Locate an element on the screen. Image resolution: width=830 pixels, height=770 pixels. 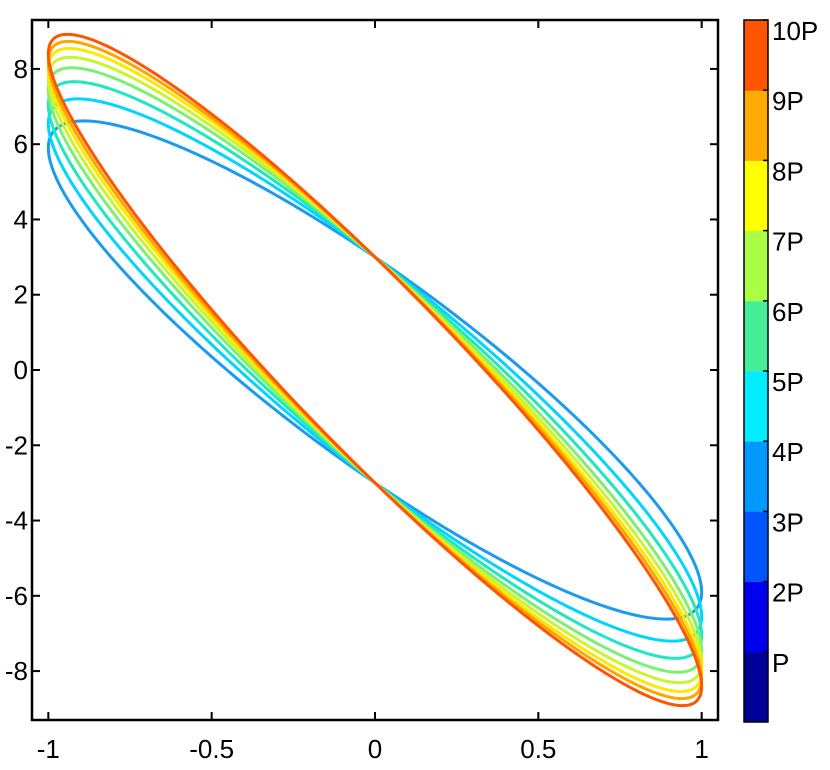
x-tick-label: 1 is located at coordinates (701, 749).